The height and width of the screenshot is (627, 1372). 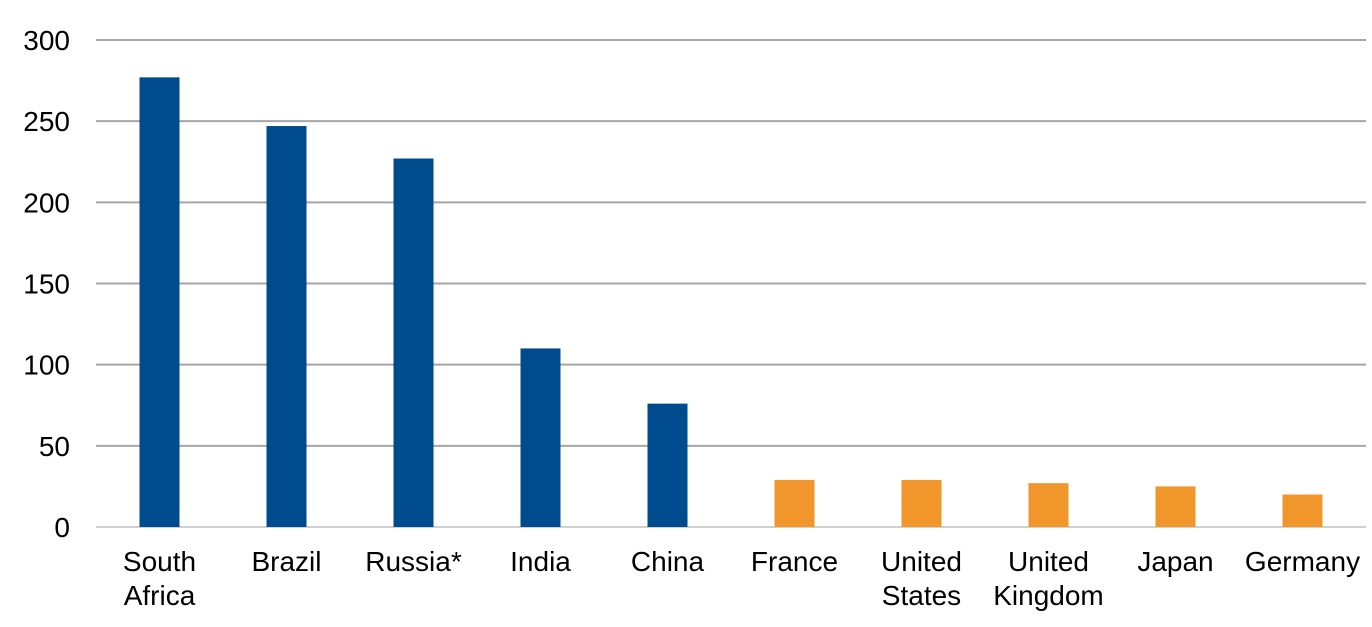 I want to click on x-category-label: United States, so click(x=921, y=578).